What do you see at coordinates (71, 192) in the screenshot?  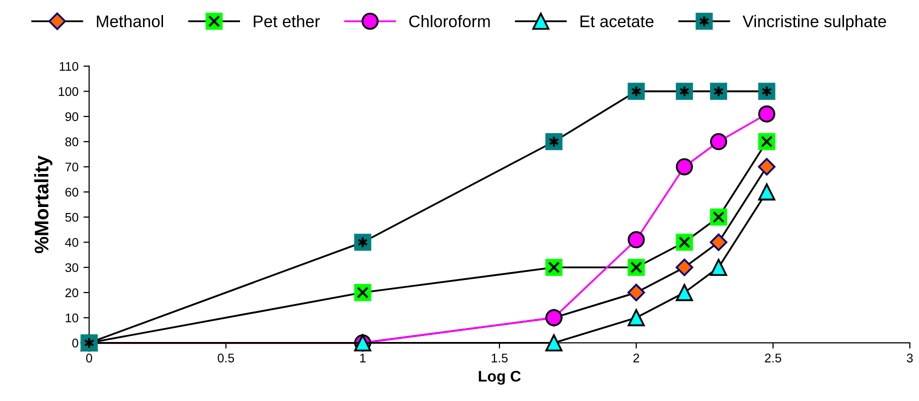 I see `y-tick-label: 60` at bounding box center [71, 192].